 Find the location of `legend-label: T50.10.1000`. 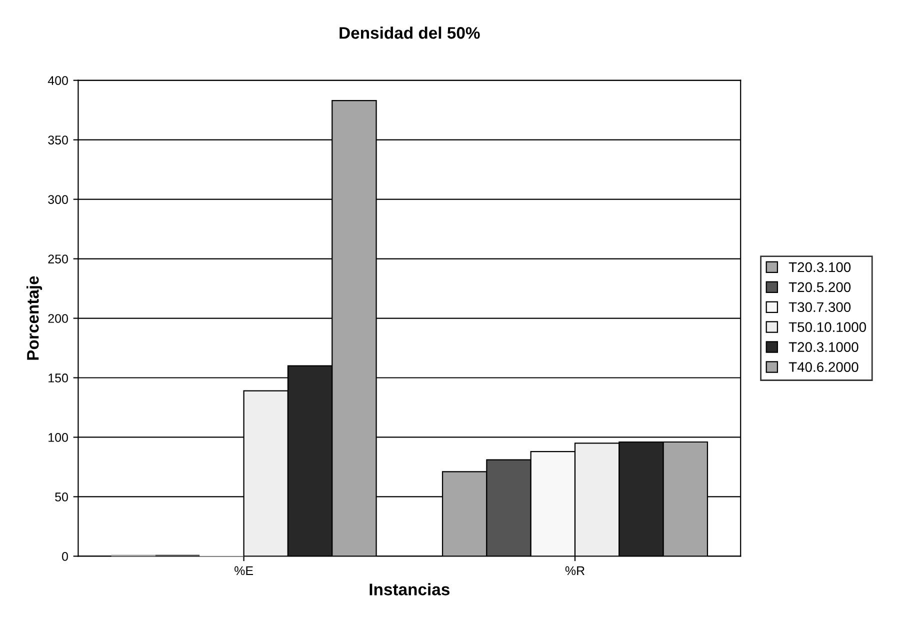

legend-label: T50.10.1000 is located at coordinates (827, 327).